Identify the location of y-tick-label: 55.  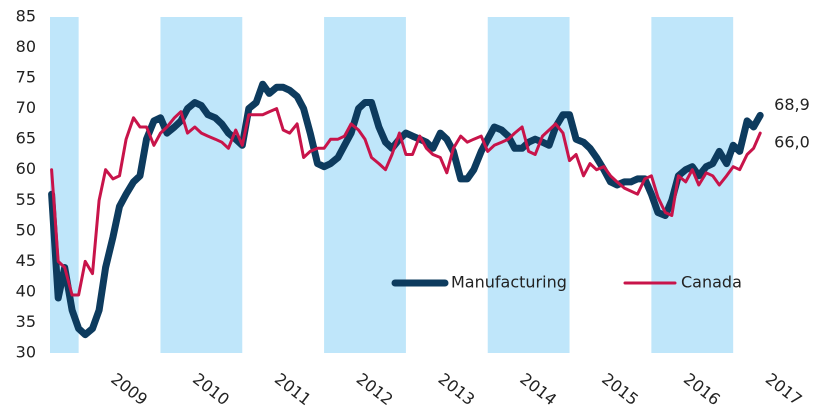
(26, 199).